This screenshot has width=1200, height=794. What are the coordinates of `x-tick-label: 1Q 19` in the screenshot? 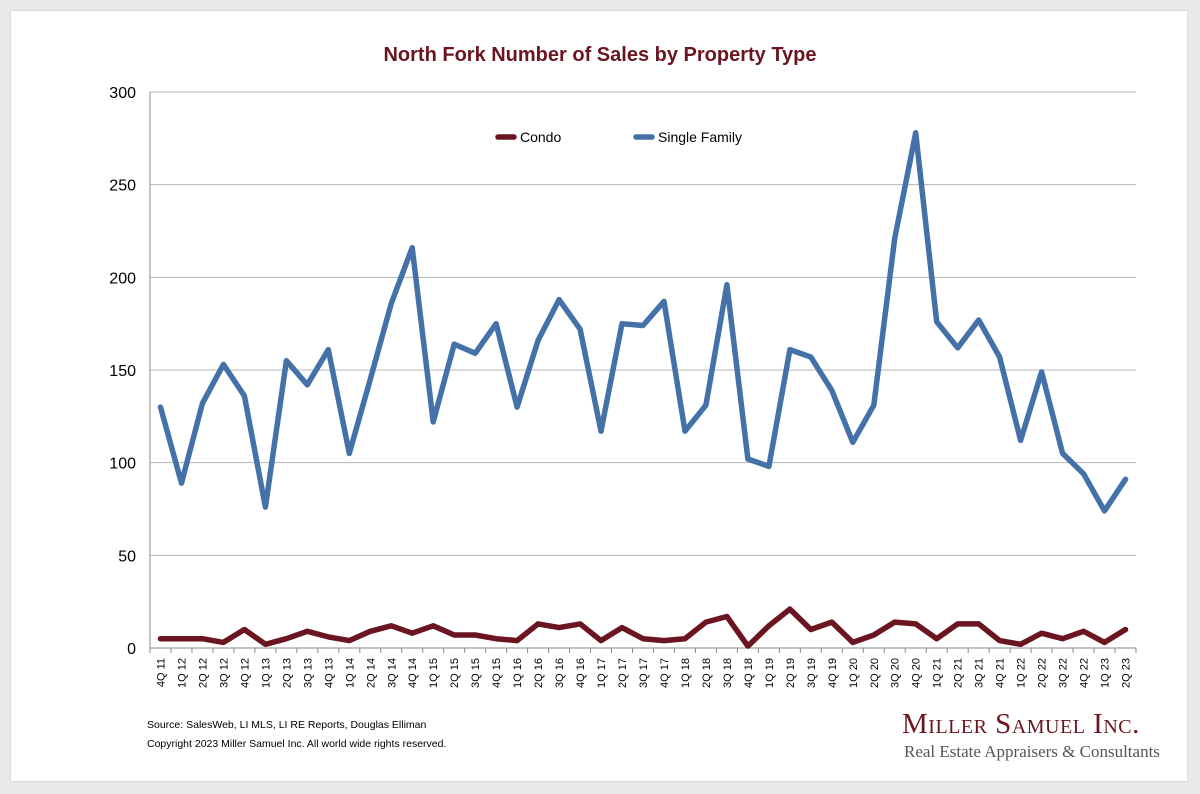 It's located at (770, 673).